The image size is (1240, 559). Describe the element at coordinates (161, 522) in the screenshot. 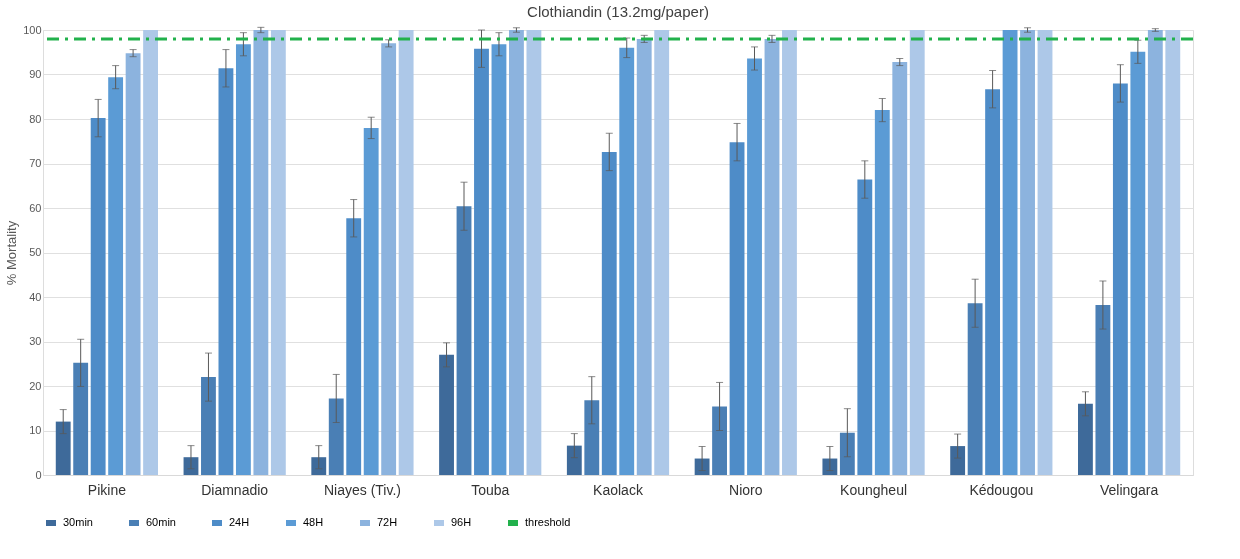

I see `legend-label: 60min` at that location.